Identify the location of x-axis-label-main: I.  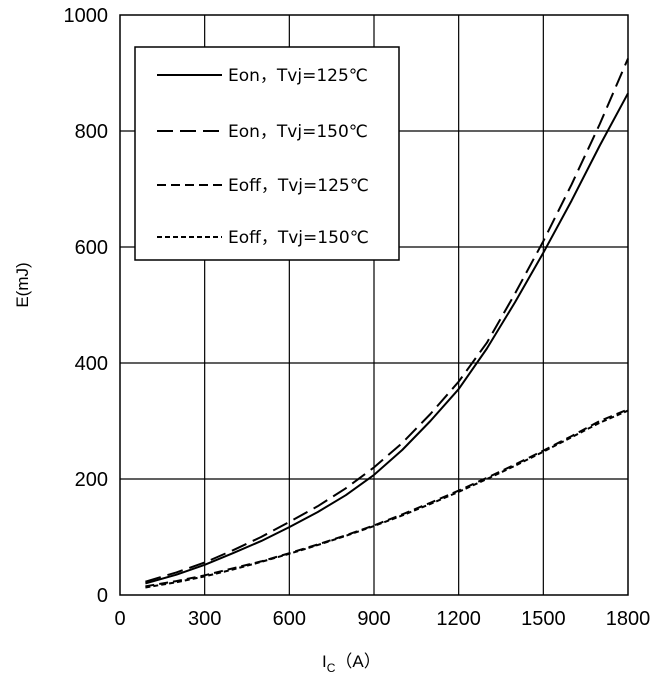
(324, 661).